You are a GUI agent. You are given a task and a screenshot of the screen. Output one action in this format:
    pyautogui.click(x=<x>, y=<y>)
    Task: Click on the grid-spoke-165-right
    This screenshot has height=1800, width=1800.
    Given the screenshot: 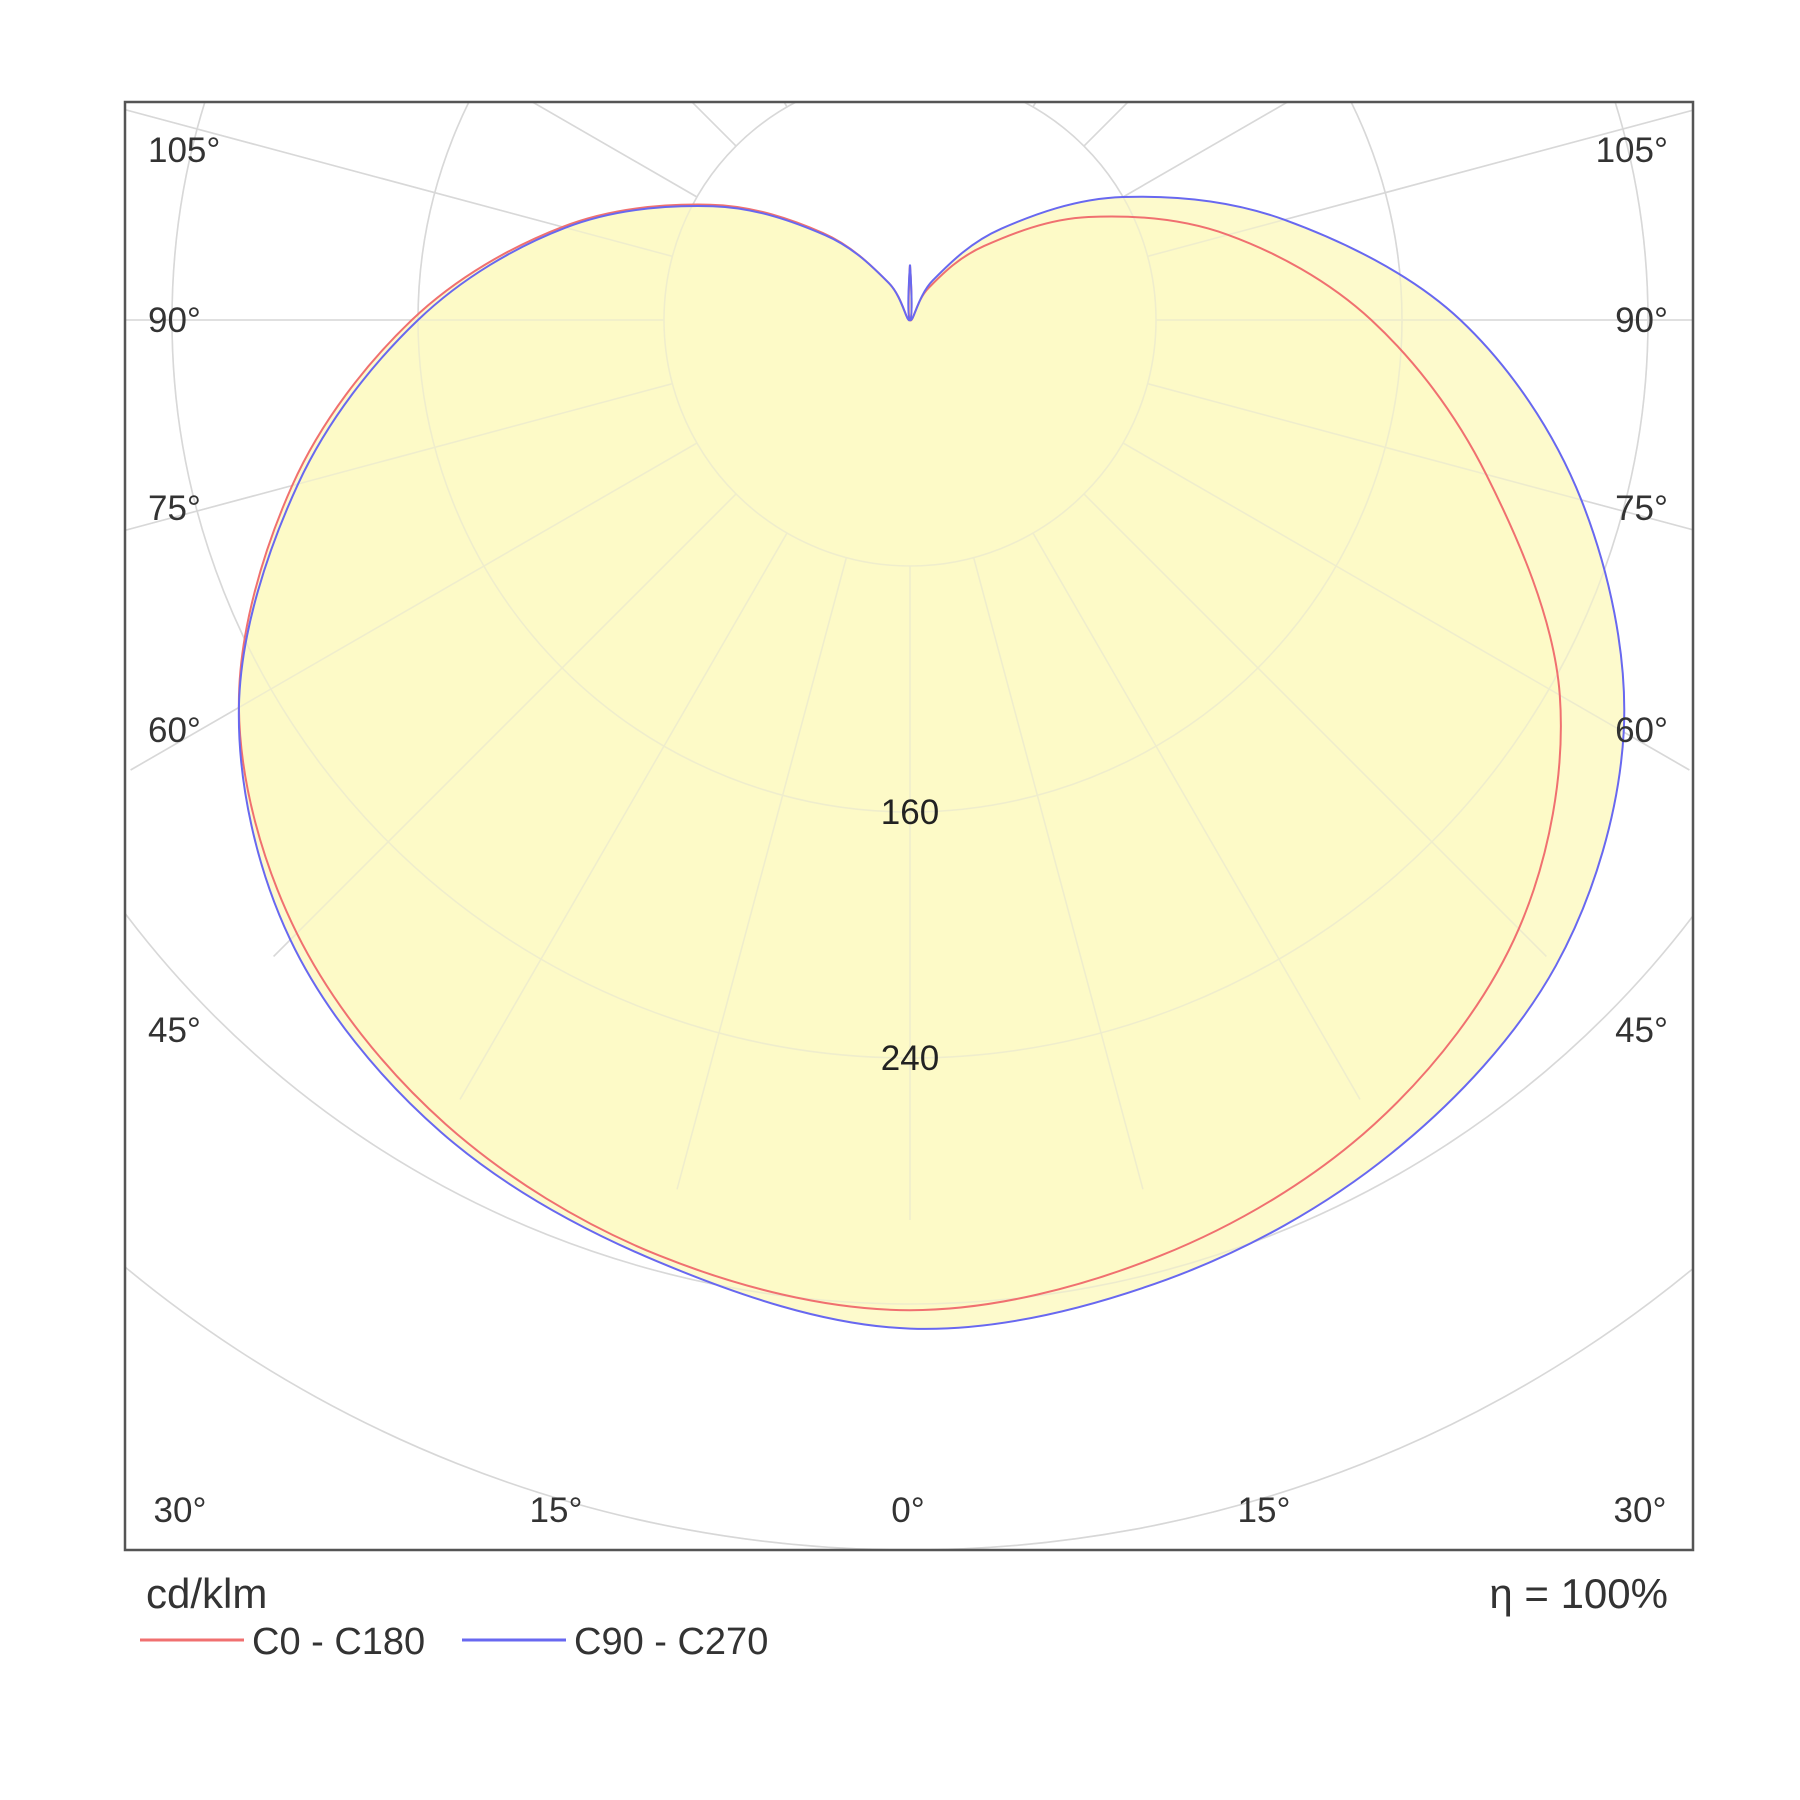 What is the action you would take?
    pyautogui.click(x=1058, y=41)
    